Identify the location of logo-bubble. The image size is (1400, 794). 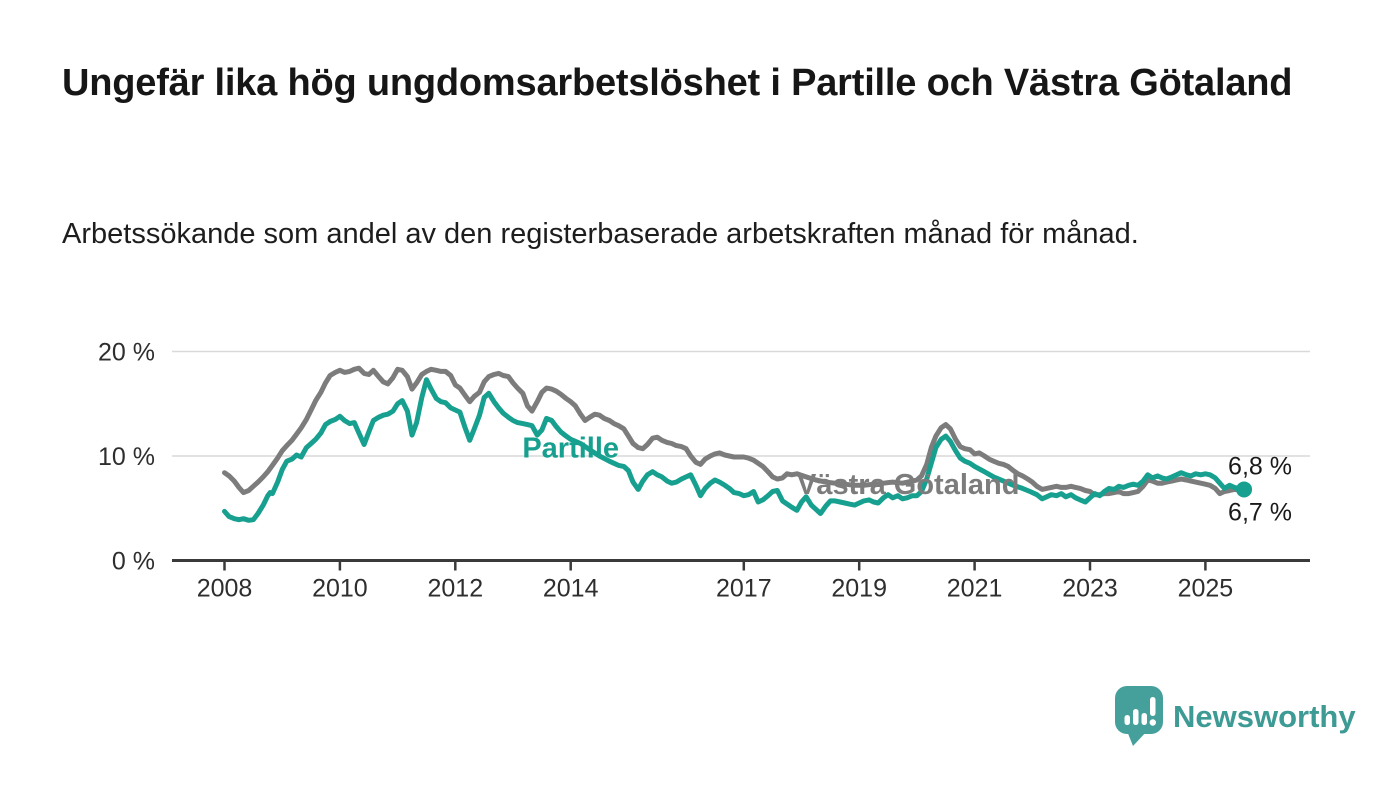
(1139, 710).